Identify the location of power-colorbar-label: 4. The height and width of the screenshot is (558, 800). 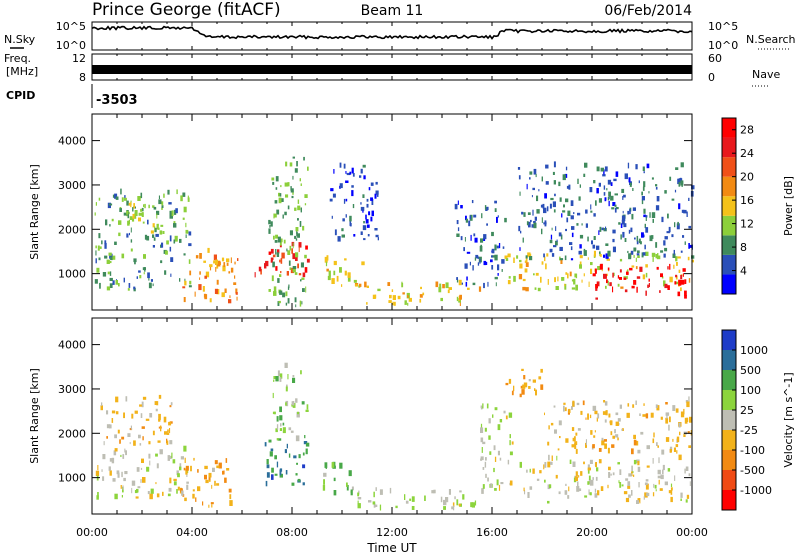
(743, 271).